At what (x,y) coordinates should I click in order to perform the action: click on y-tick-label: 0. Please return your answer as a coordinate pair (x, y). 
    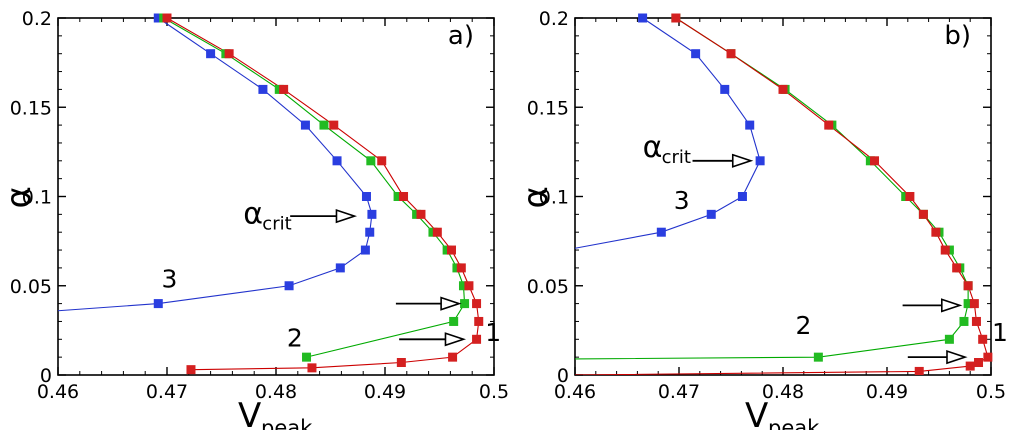
    Looking at the image, I should click on (563, 376).